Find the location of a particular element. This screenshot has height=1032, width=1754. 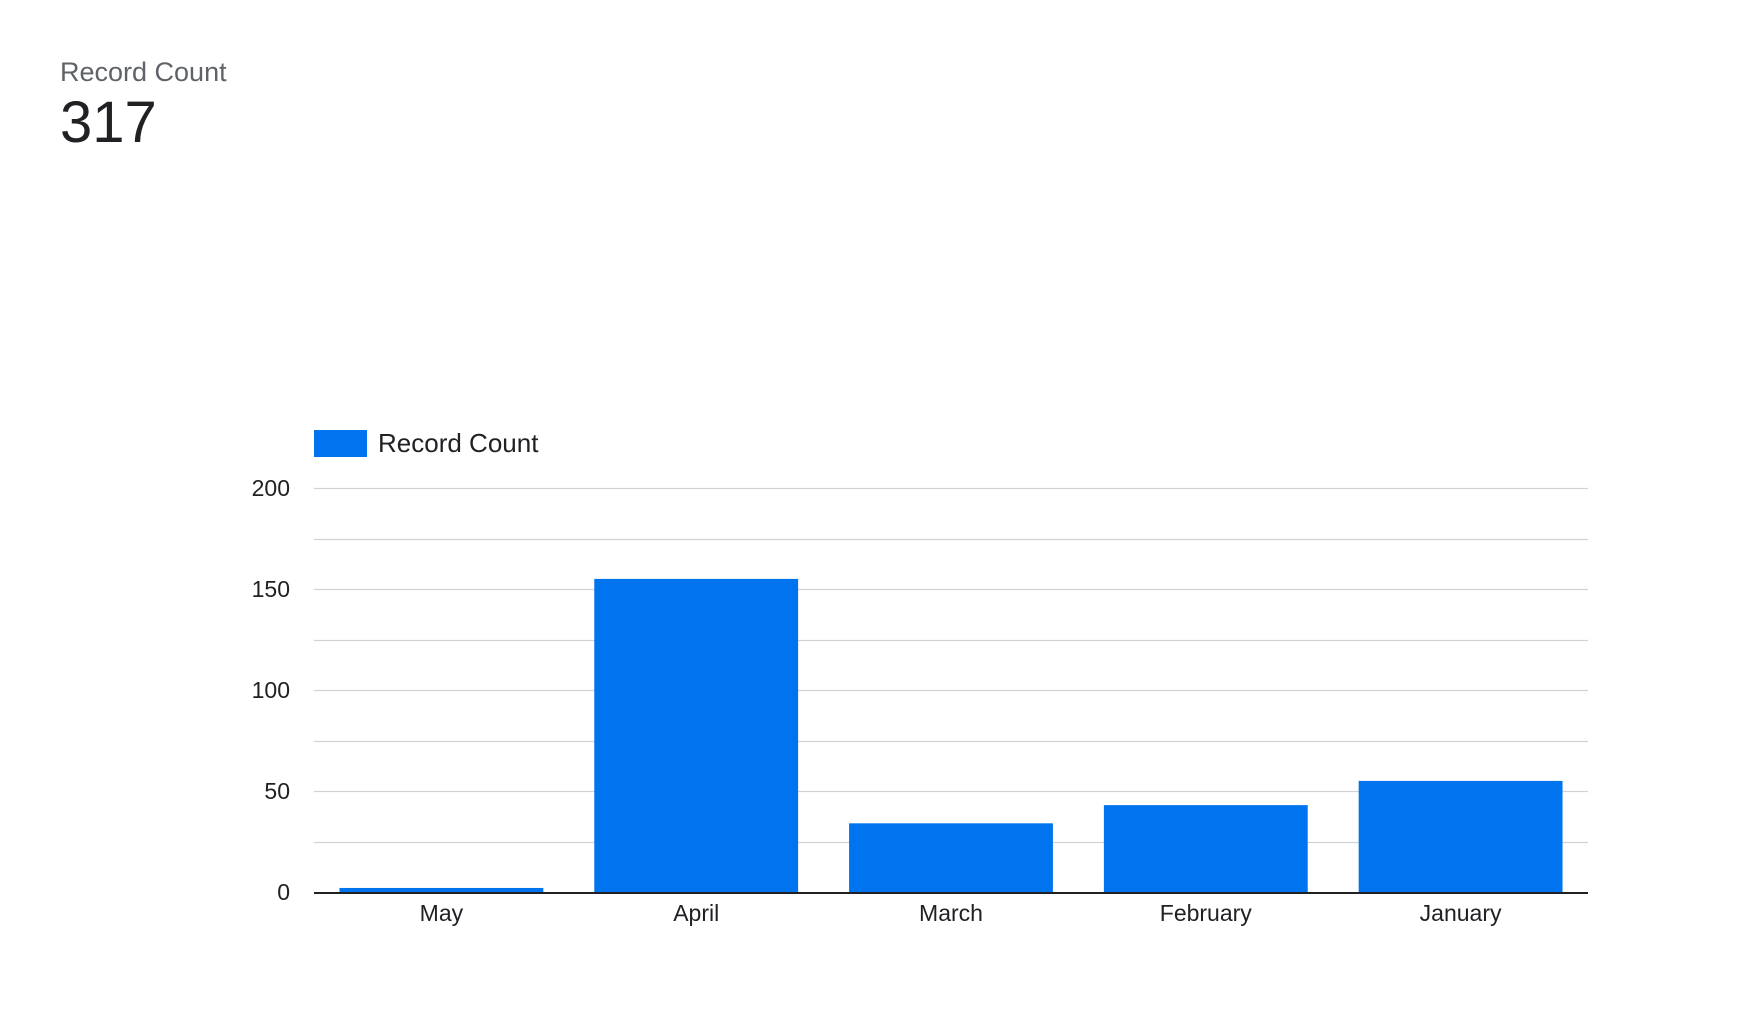

x-tick-label: May is located at coordinates (442, 913).